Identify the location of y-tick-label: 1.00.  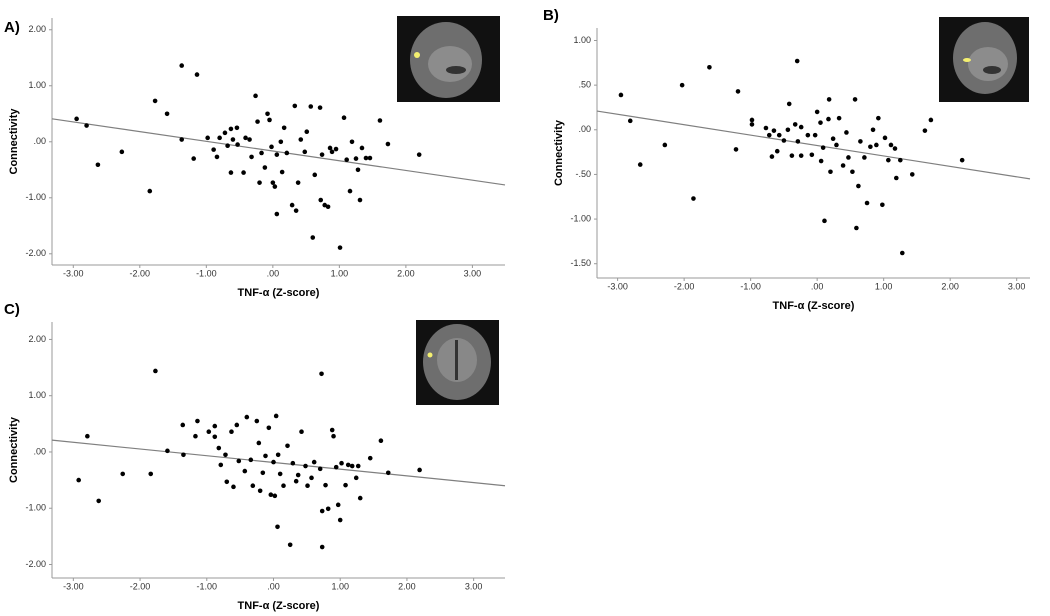
(37, 395).